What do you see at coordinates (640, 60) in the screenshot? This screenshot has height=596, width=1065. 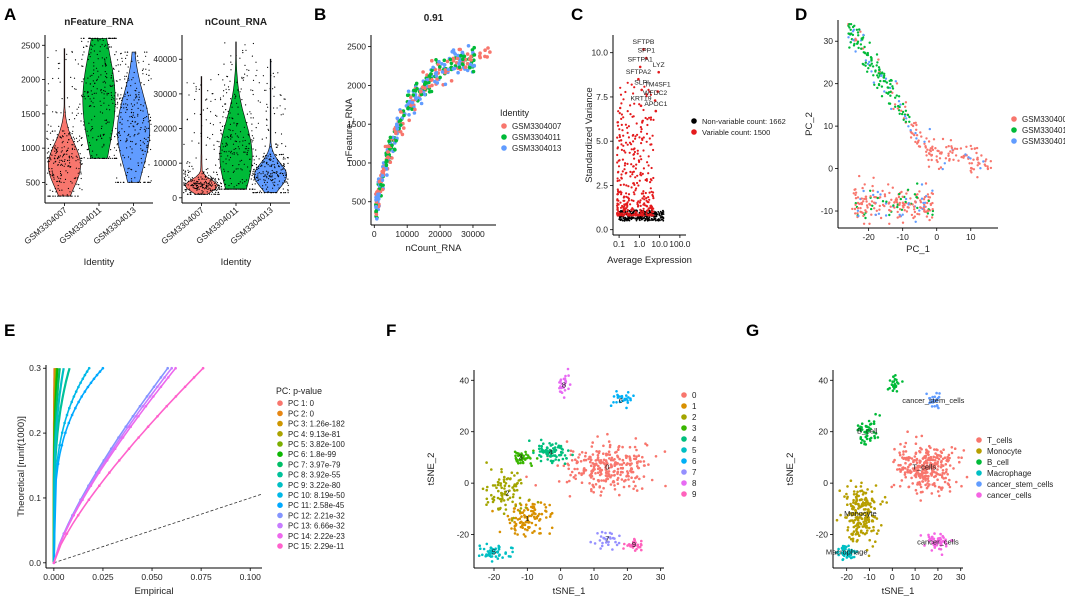 I see `gene-label: SFTPA1` at bounding box center [640, 60].